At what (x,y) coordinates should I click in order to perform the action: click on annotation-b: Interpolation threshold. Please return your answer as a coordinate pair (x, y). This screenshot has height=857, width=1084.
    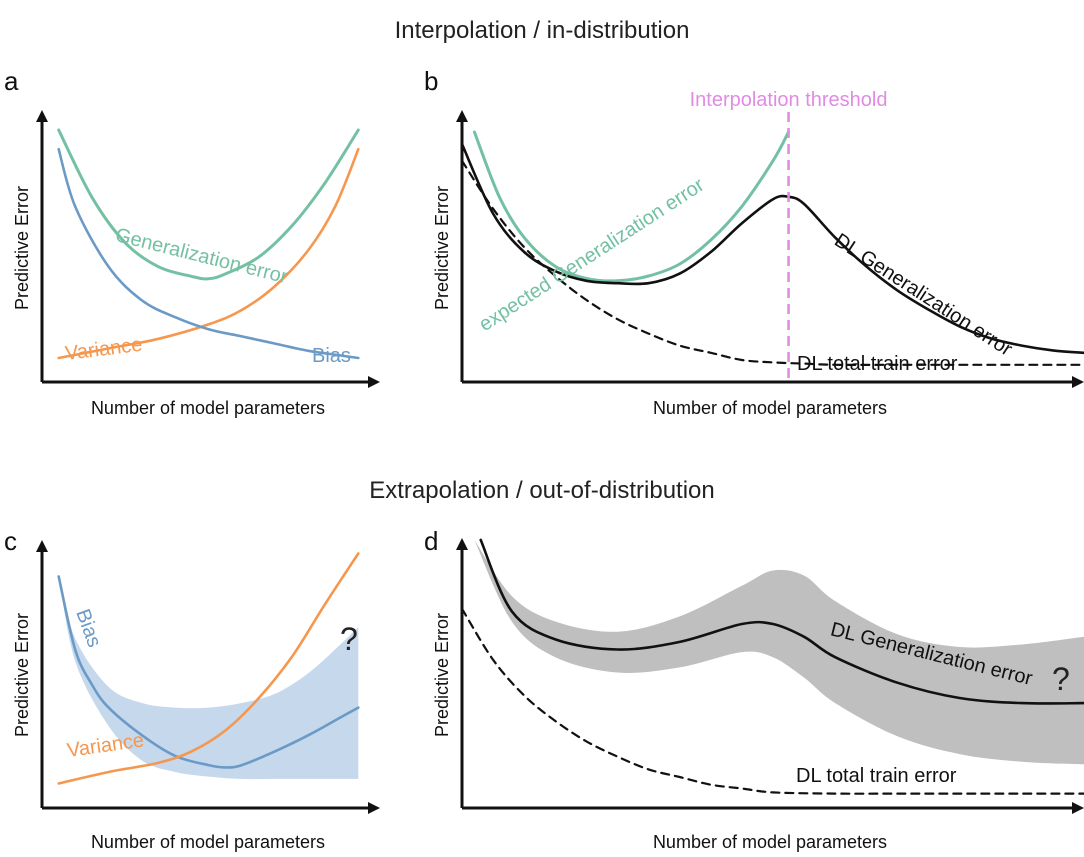
    Looking at the image, I should click on (789, 100).